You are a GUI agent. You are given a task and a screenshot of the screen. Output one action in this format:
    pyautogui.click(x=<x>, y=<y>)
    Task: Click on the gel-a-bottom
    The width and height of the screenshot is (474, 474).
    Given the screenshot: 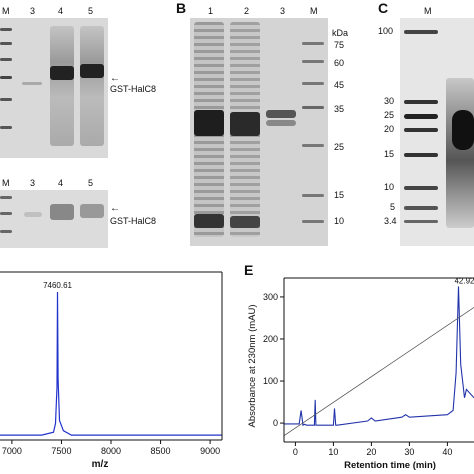 What is the action you would take?
    pyautogui.click(x=54, y=219)
    